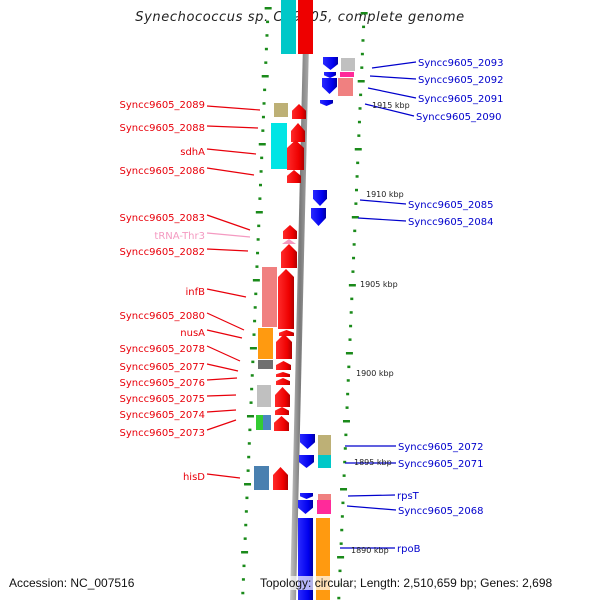  Describe the element at coordinates (461, 63) in the screenshot. I see `gene-label-right: Syncc9605_2093` at that location.